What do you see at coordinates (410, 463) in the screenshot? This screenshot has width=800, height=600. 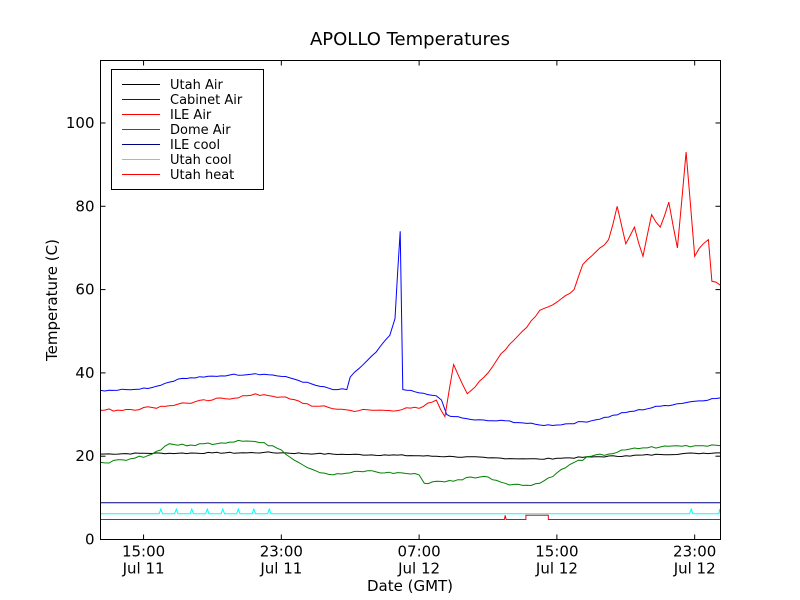 I see `series-line-dome-air` at bounding box center [410, 463].